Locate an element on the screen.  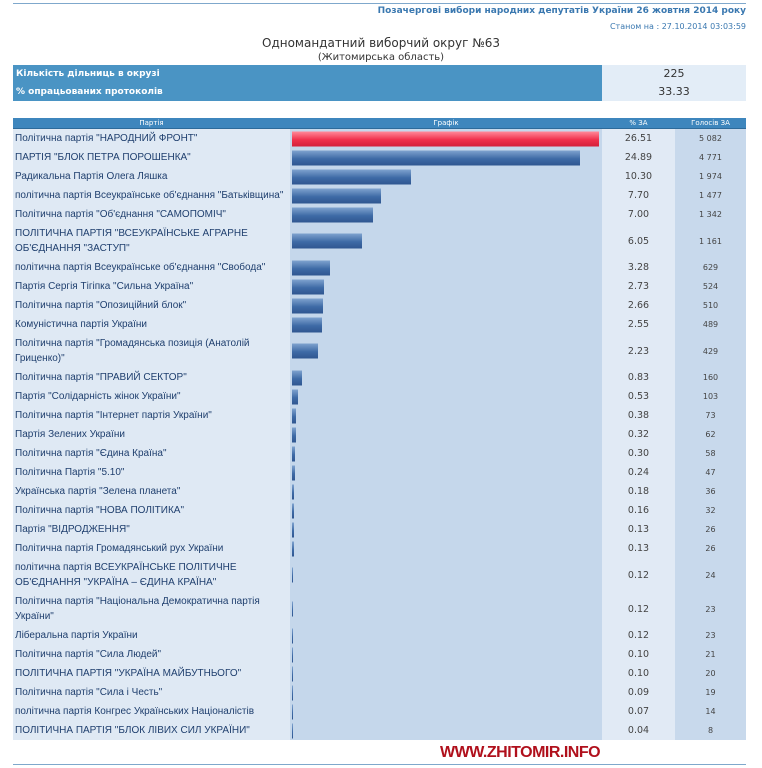
percent-value: 0.30 is located at coordinates (638, 453).